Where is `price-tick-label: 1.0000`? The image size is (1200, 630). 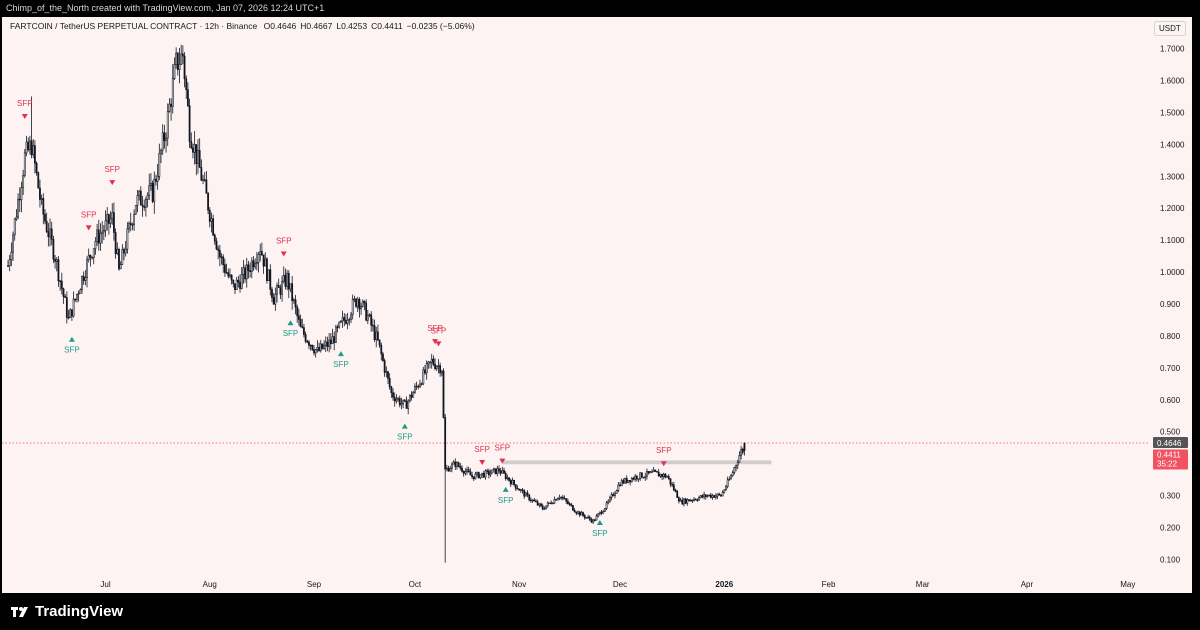 price-tick-label: 1.0000 is located at coordinates (1172, 272).